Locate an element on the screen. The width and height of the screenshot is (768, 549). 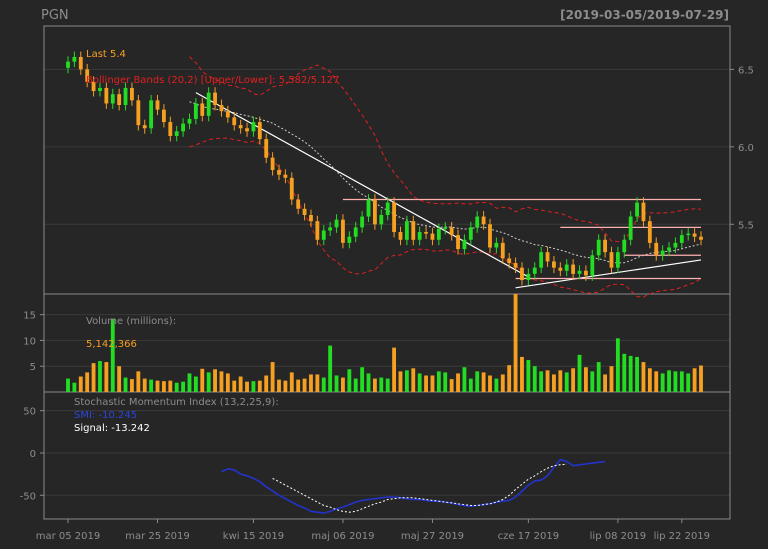
x-tick-label: mar 05 2019 is located at coordinates (68, 536).